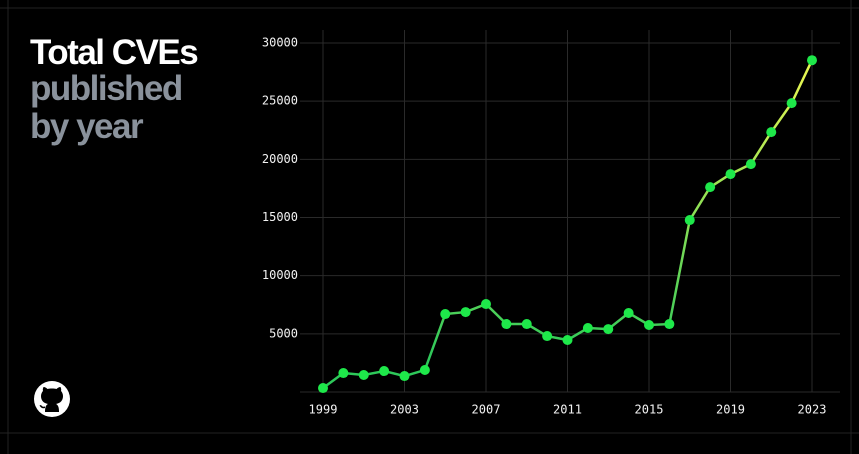 This screenshot has width=859, height=454. What do you see at coordinates (280, 101) in the screenshot?
I see `y-tick-label: 25000` at bounding box center [280, 101].